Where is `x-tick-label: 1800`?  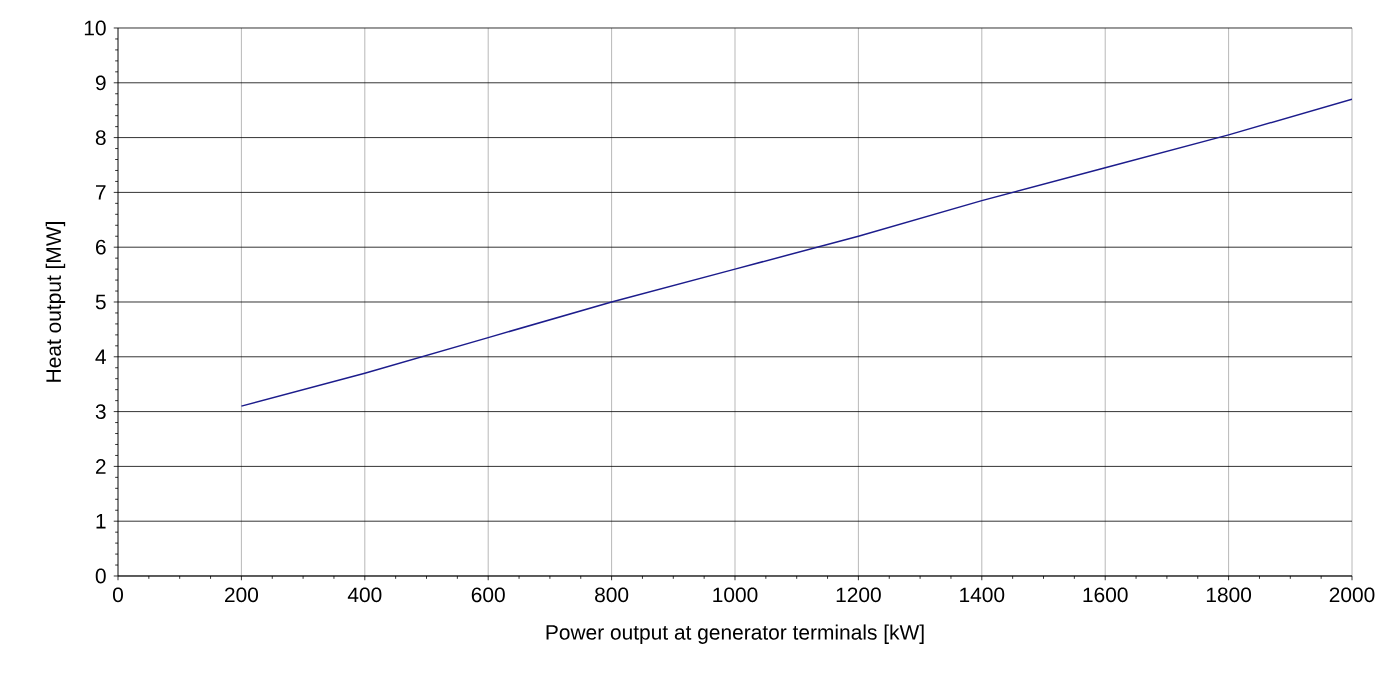 x-tick-label: 1800 is located at coordinates (1229, 595).